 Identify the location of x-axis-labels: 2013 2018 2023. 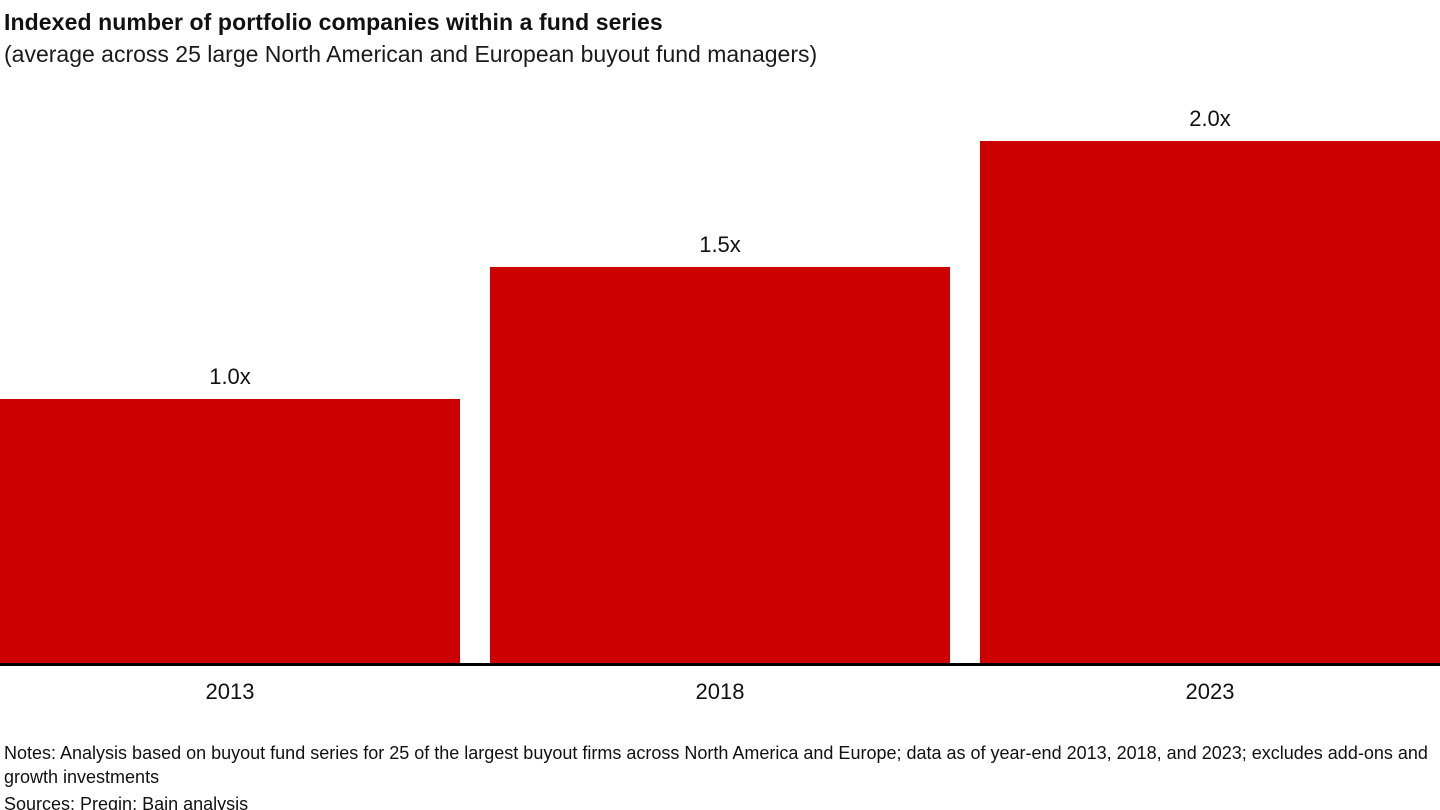
(720, 692).